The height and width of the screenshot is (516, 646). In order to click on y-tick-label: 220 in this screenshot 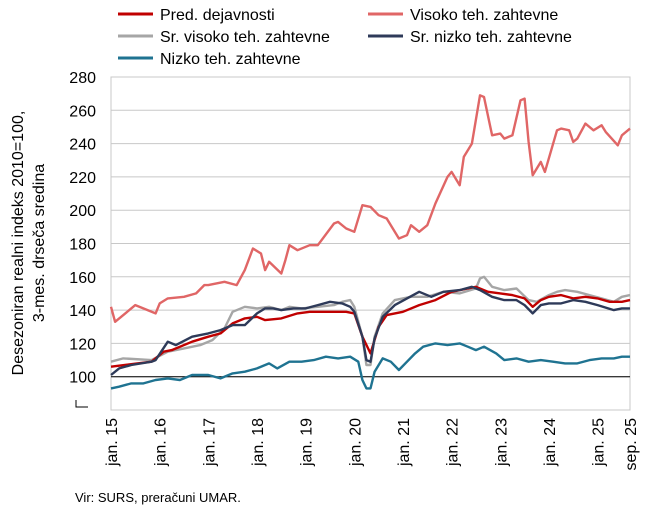, I will do `click(82, 178)`.